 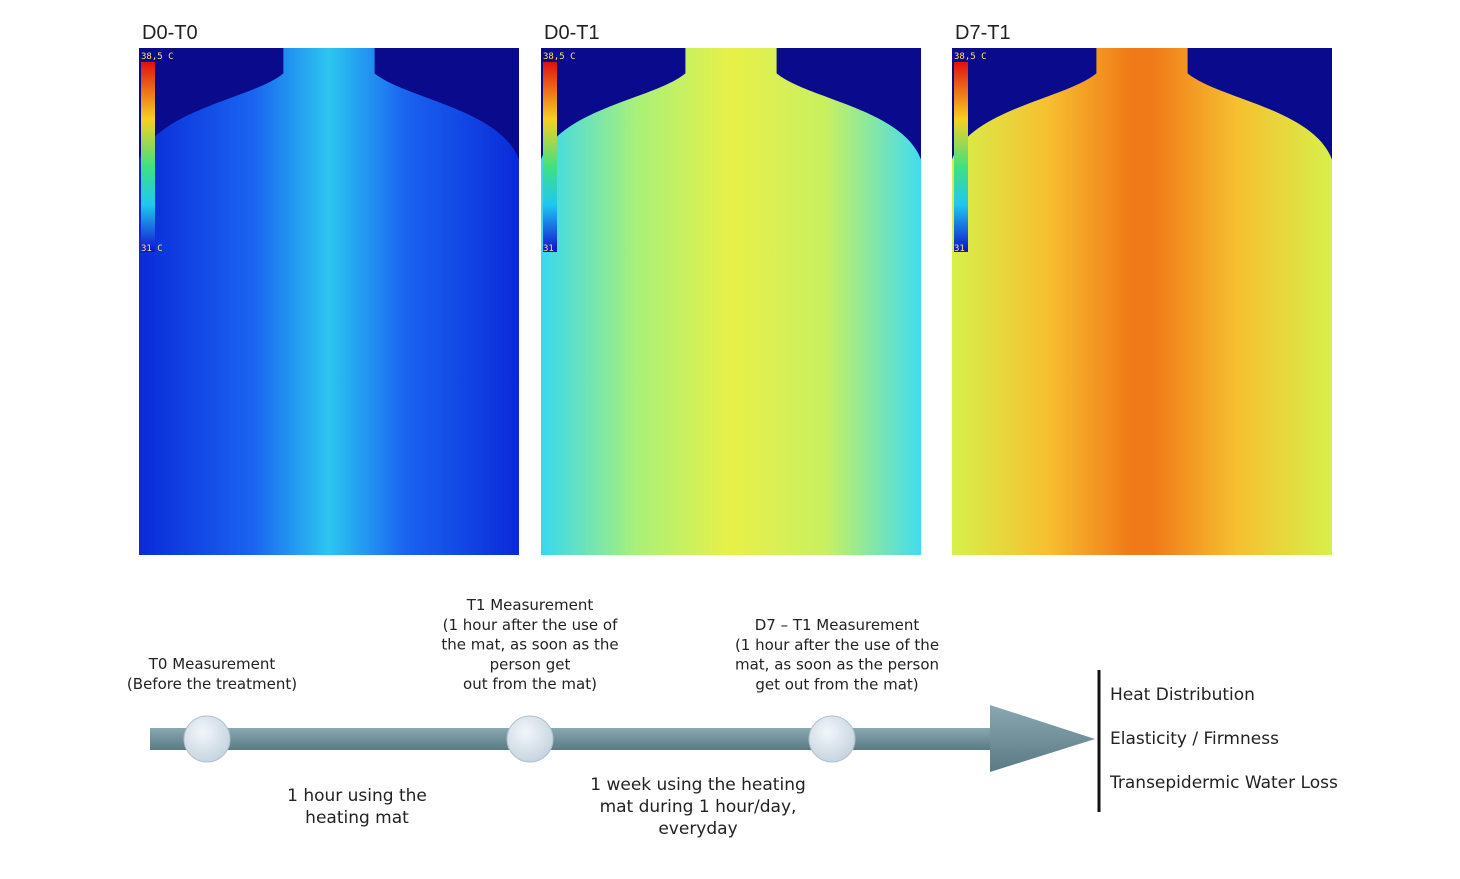 What do you see at coordinates (1182, 695) in the screenshot?
I see `outcome-label: Heat Distribution` at bounding box center [1182, 695].